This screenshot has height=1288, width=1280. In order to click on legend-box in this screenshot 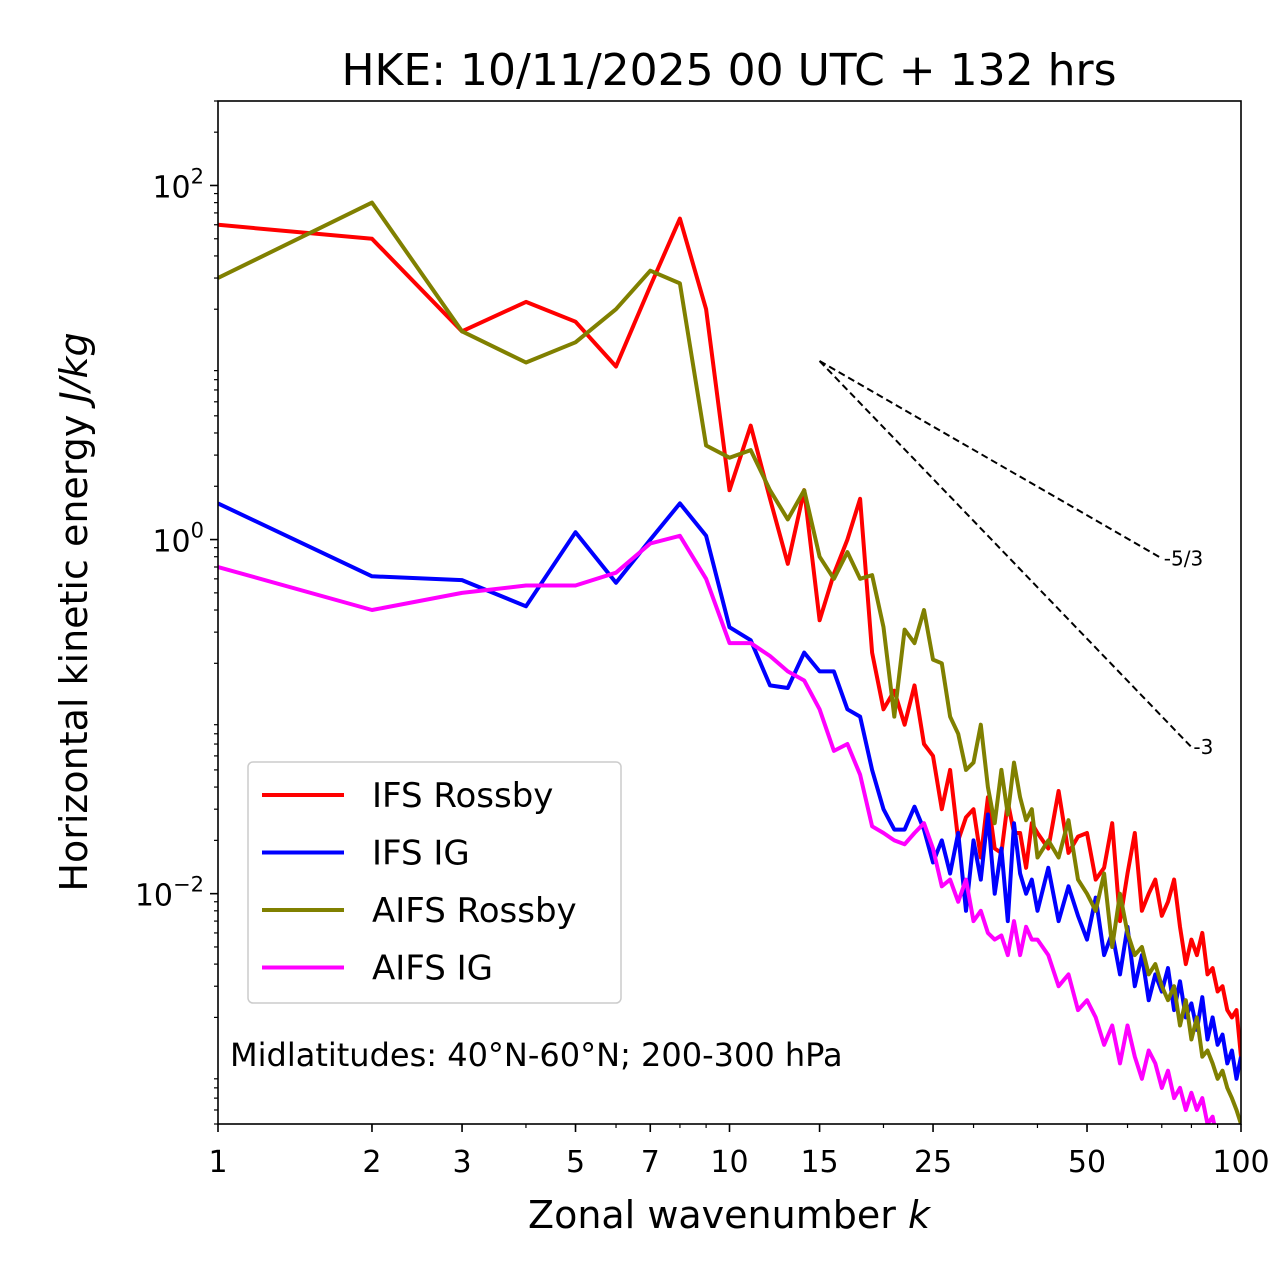, I will do `click(434, 882)`.